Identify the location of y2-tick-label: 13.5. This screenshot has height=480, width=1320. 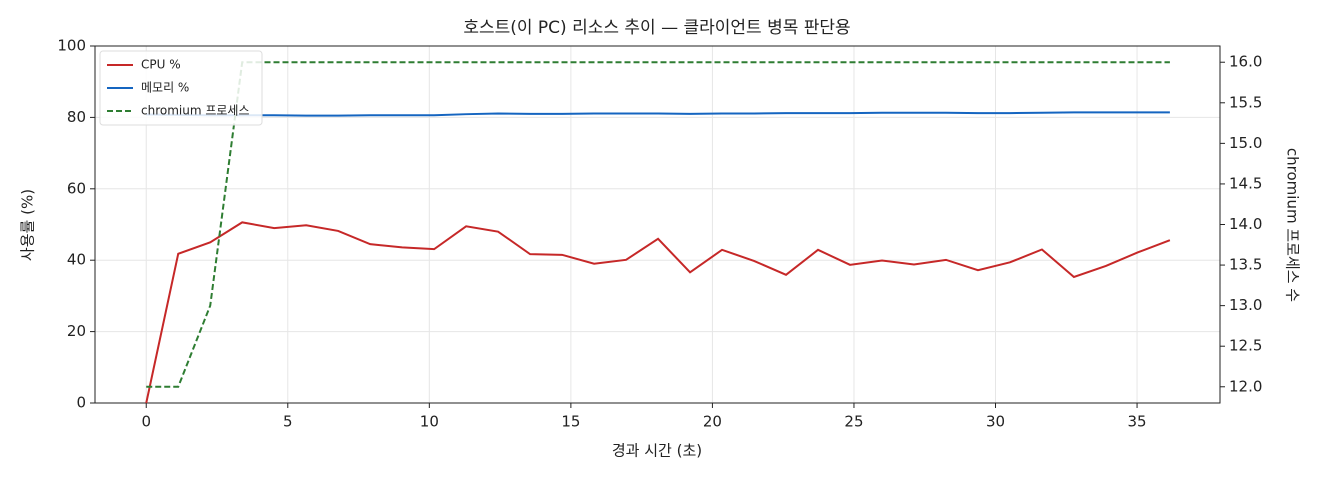
(1245, 265).